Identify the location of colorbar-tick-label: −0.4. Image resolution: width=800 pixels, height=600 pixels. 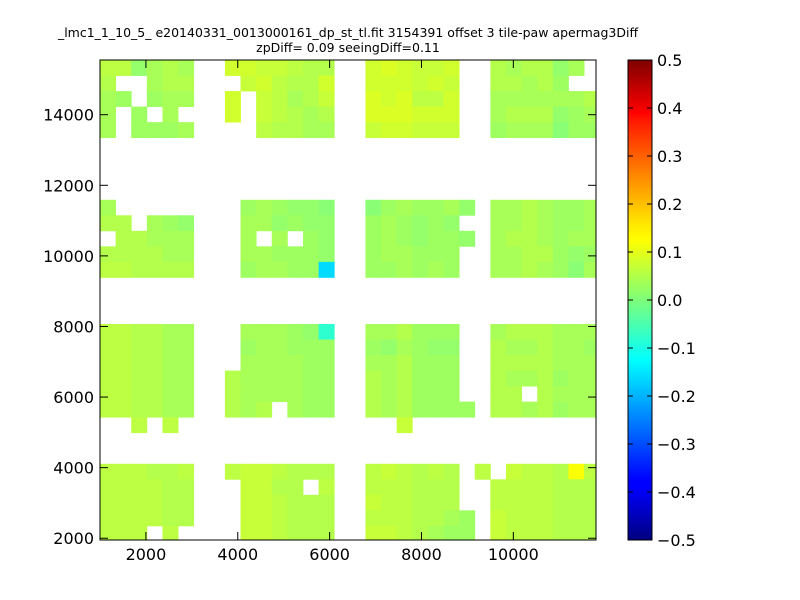
(676, 492).